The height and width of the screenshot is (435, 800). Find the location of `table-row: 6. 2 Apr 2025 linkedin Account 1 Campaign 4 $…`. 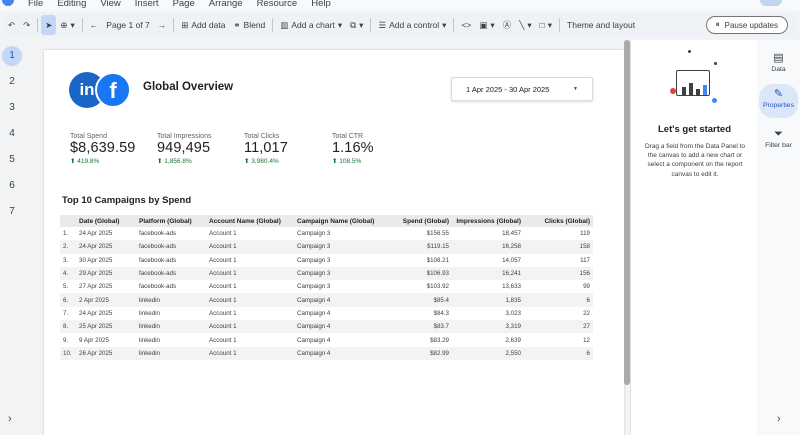

table-row: 6. 2 Apr 2025 linkedin Account 1 Campaign 4 $… is located at coordinates (326, 300).